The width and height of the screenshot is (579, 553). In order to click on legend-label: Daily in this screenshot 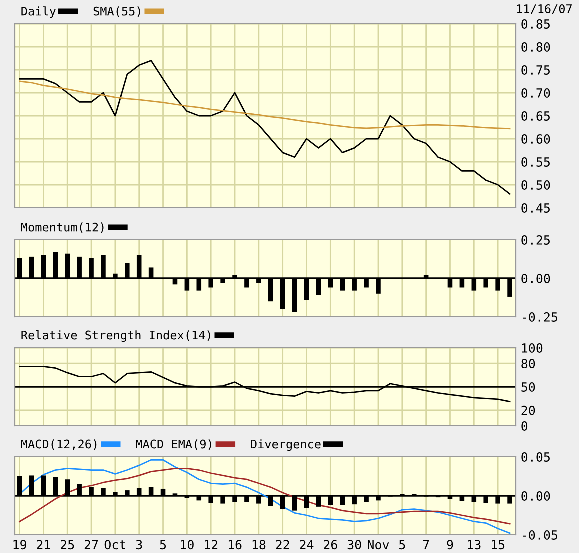, I will do `click(39, 12)`.